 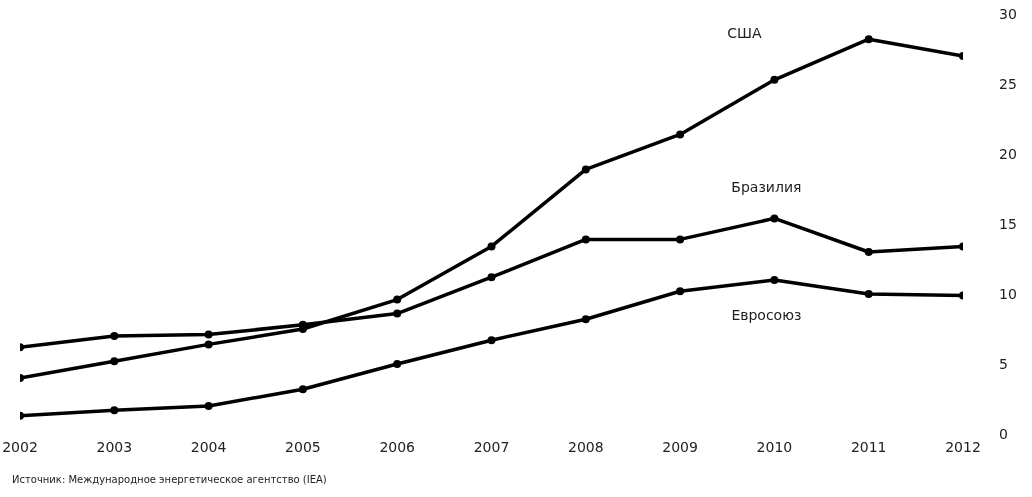 What do you see at coordinates (1008, 13) in the screenshot?
I see `y-tick-label: 30` at bounding box center [1008, 13].